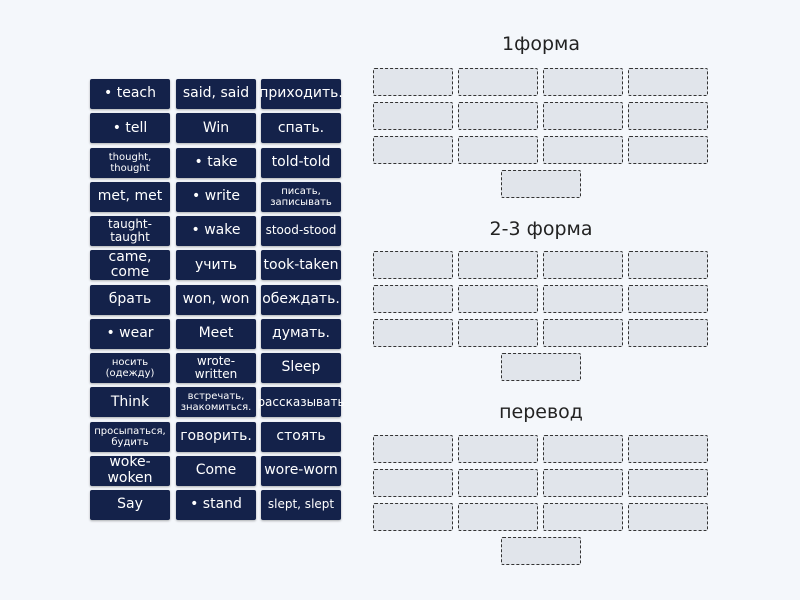  What do you see at coordinates (301, 94) in the screenshot?
I see `word-tile: приходить.` at bounding box center [301, 94].